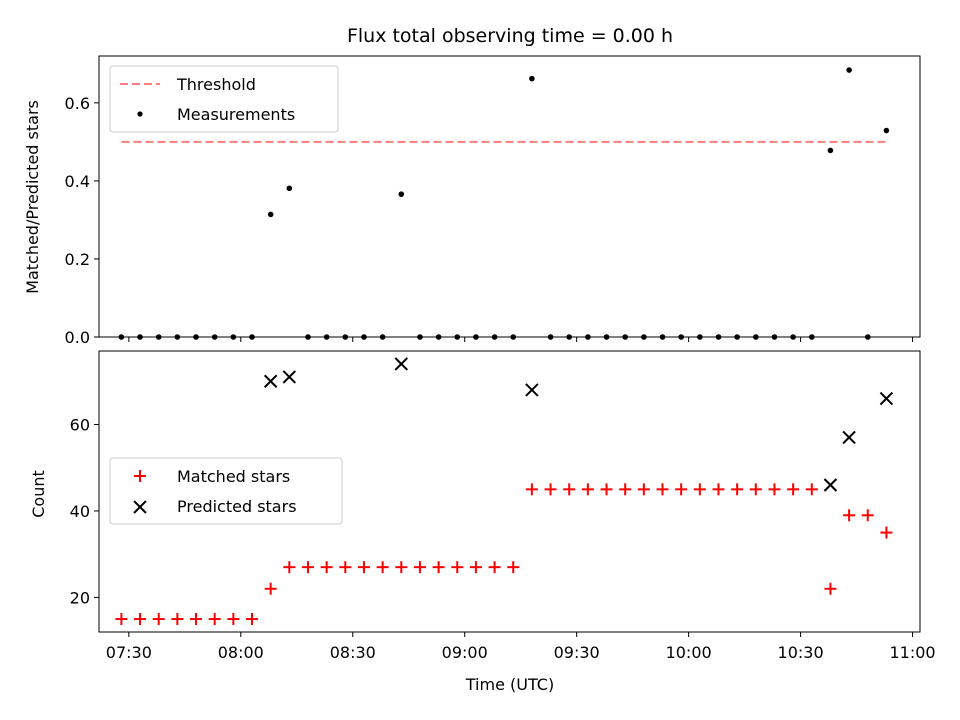 Image resolution: width=960 pixels, height=720 pixels. Describe the element at coordinates (233, 476) in the screenshot. I see `legend-matched-label: Matched stars` at that location.